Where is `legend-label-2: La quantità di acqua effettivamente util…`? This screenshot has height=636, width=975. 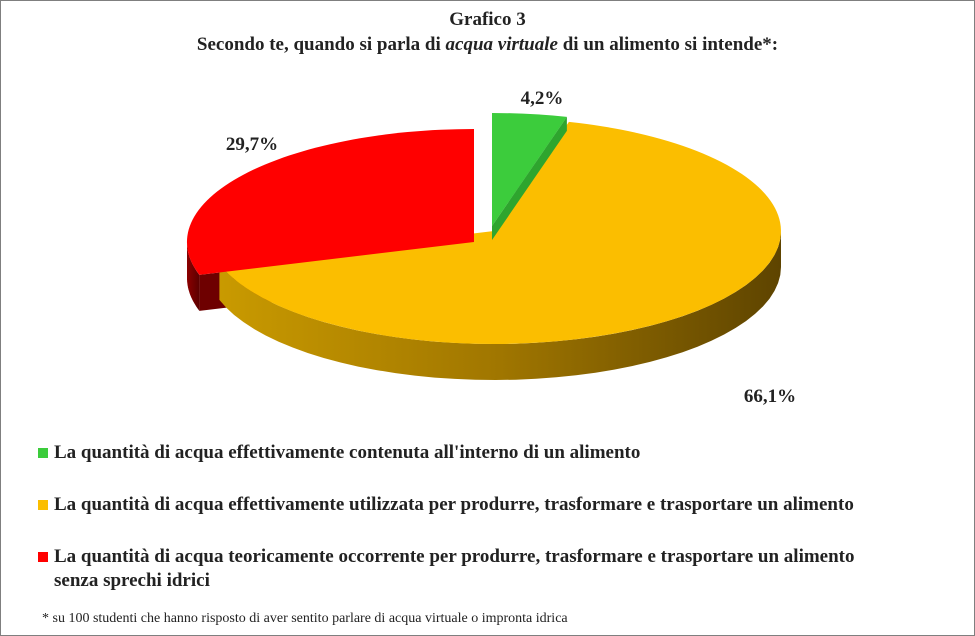
legend-label-2: La quantità di acqua effettivamente util… is located at coordinates (454, 504).